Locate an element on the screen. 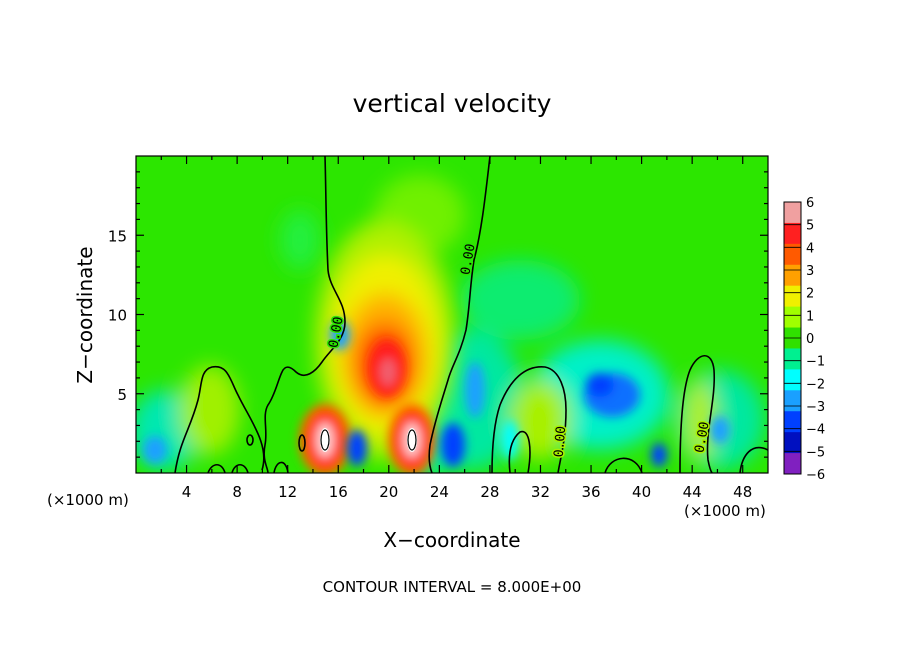  colorbar-label: 4 is located at coordinates (810, 248).